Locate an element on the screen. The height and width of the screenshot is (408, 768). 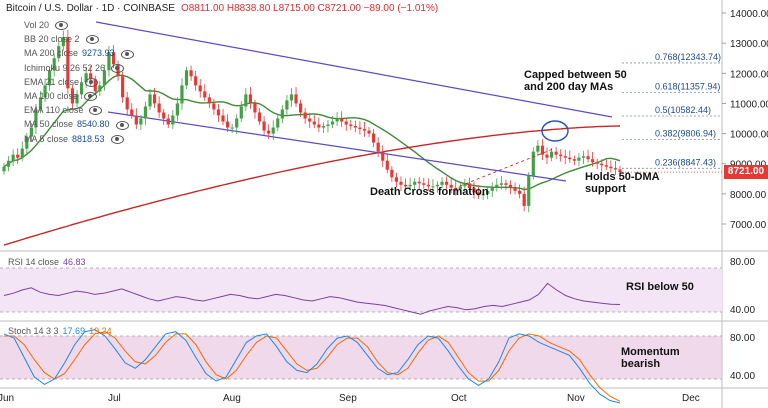
indicator-row: MA 50 close 8540.80 is located at coordinates (76, 124).